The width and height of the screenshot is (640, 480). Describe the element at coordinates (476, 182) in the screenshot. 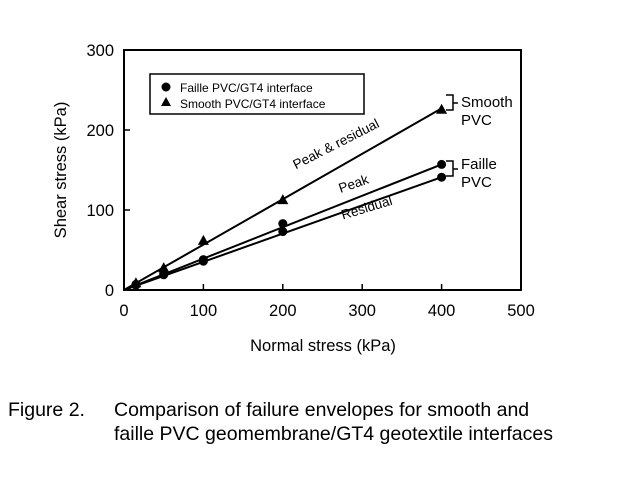

I see `faille-annotation-line2: PVC` at that location.